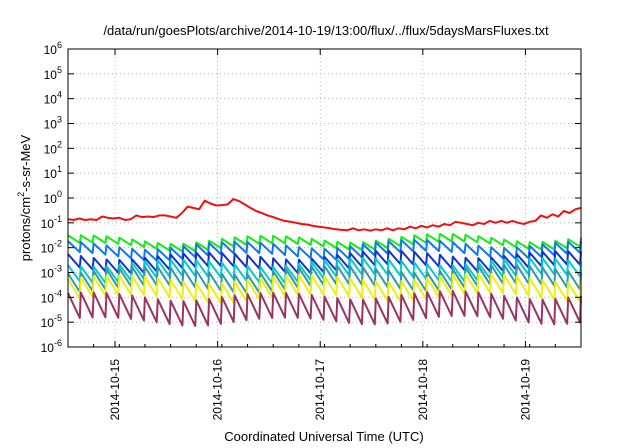  Describe the element at coordinates (51, 346) in the screenshot. I see `y-tick-label: 10⁻⁶` at that location.